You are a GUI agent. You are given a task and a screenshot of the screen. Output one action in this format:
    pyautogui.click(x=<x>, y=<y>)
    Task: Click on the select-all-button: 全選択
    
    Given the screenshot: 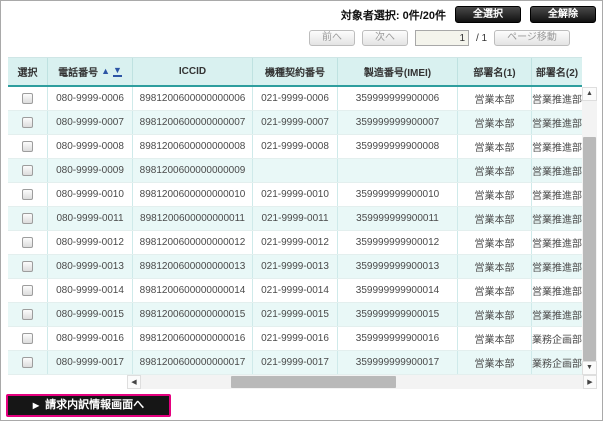 What is the action you would take?
    pyautogui.click(x=488, y=14)
    